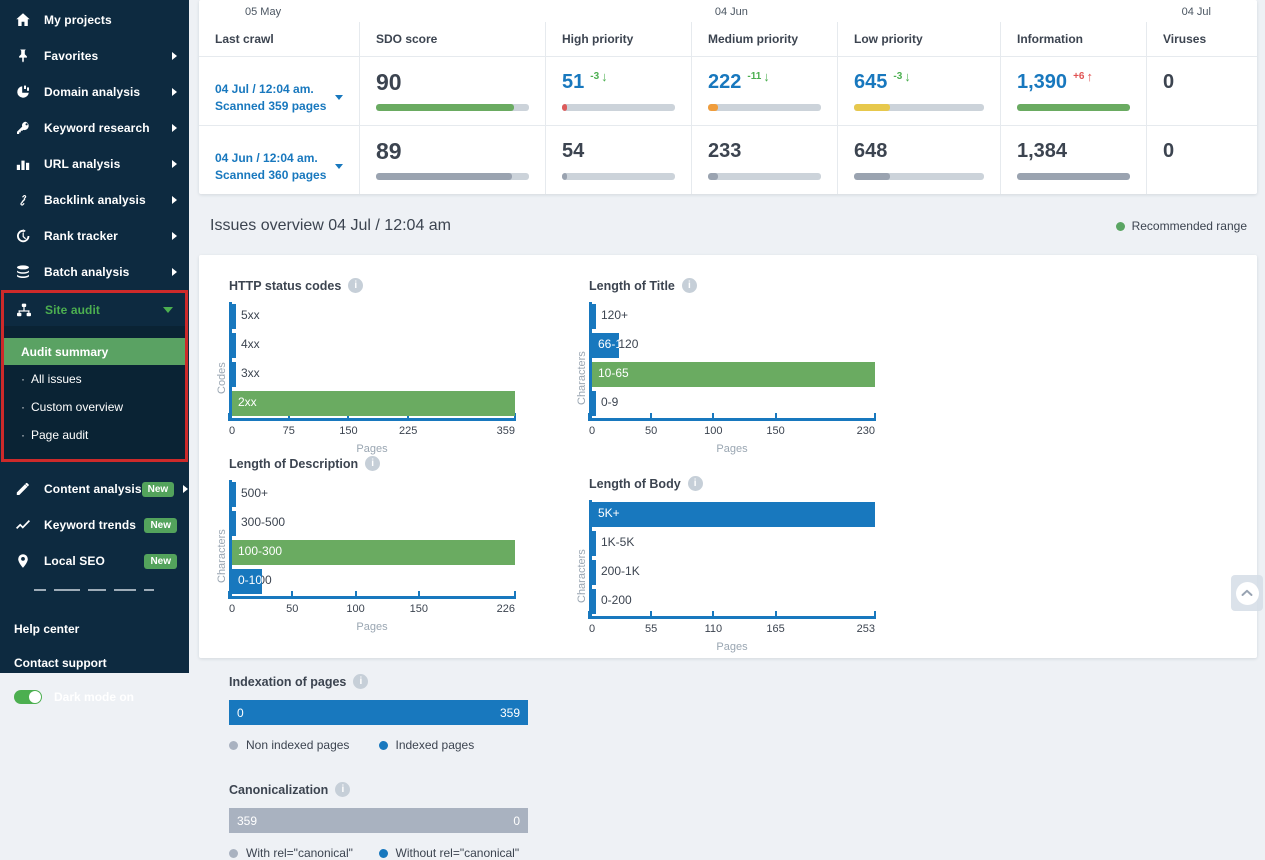 The width and height of the screenshot is (1265, 860). I want to click on bar-100-300: 100-300, so click(373, 552).